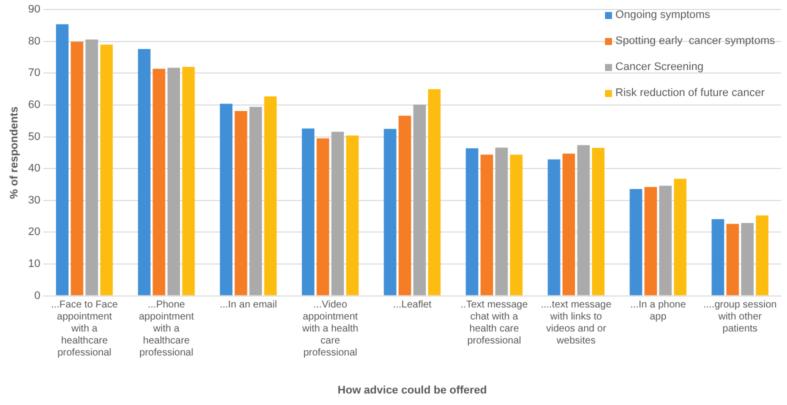 This screenshot has height=405, width=787. What do you see at coordinates (329, 329) in the screenshot?
I see `x-tick-label: ...Video appointment with a health care professional` at bounding box center [329, 329].